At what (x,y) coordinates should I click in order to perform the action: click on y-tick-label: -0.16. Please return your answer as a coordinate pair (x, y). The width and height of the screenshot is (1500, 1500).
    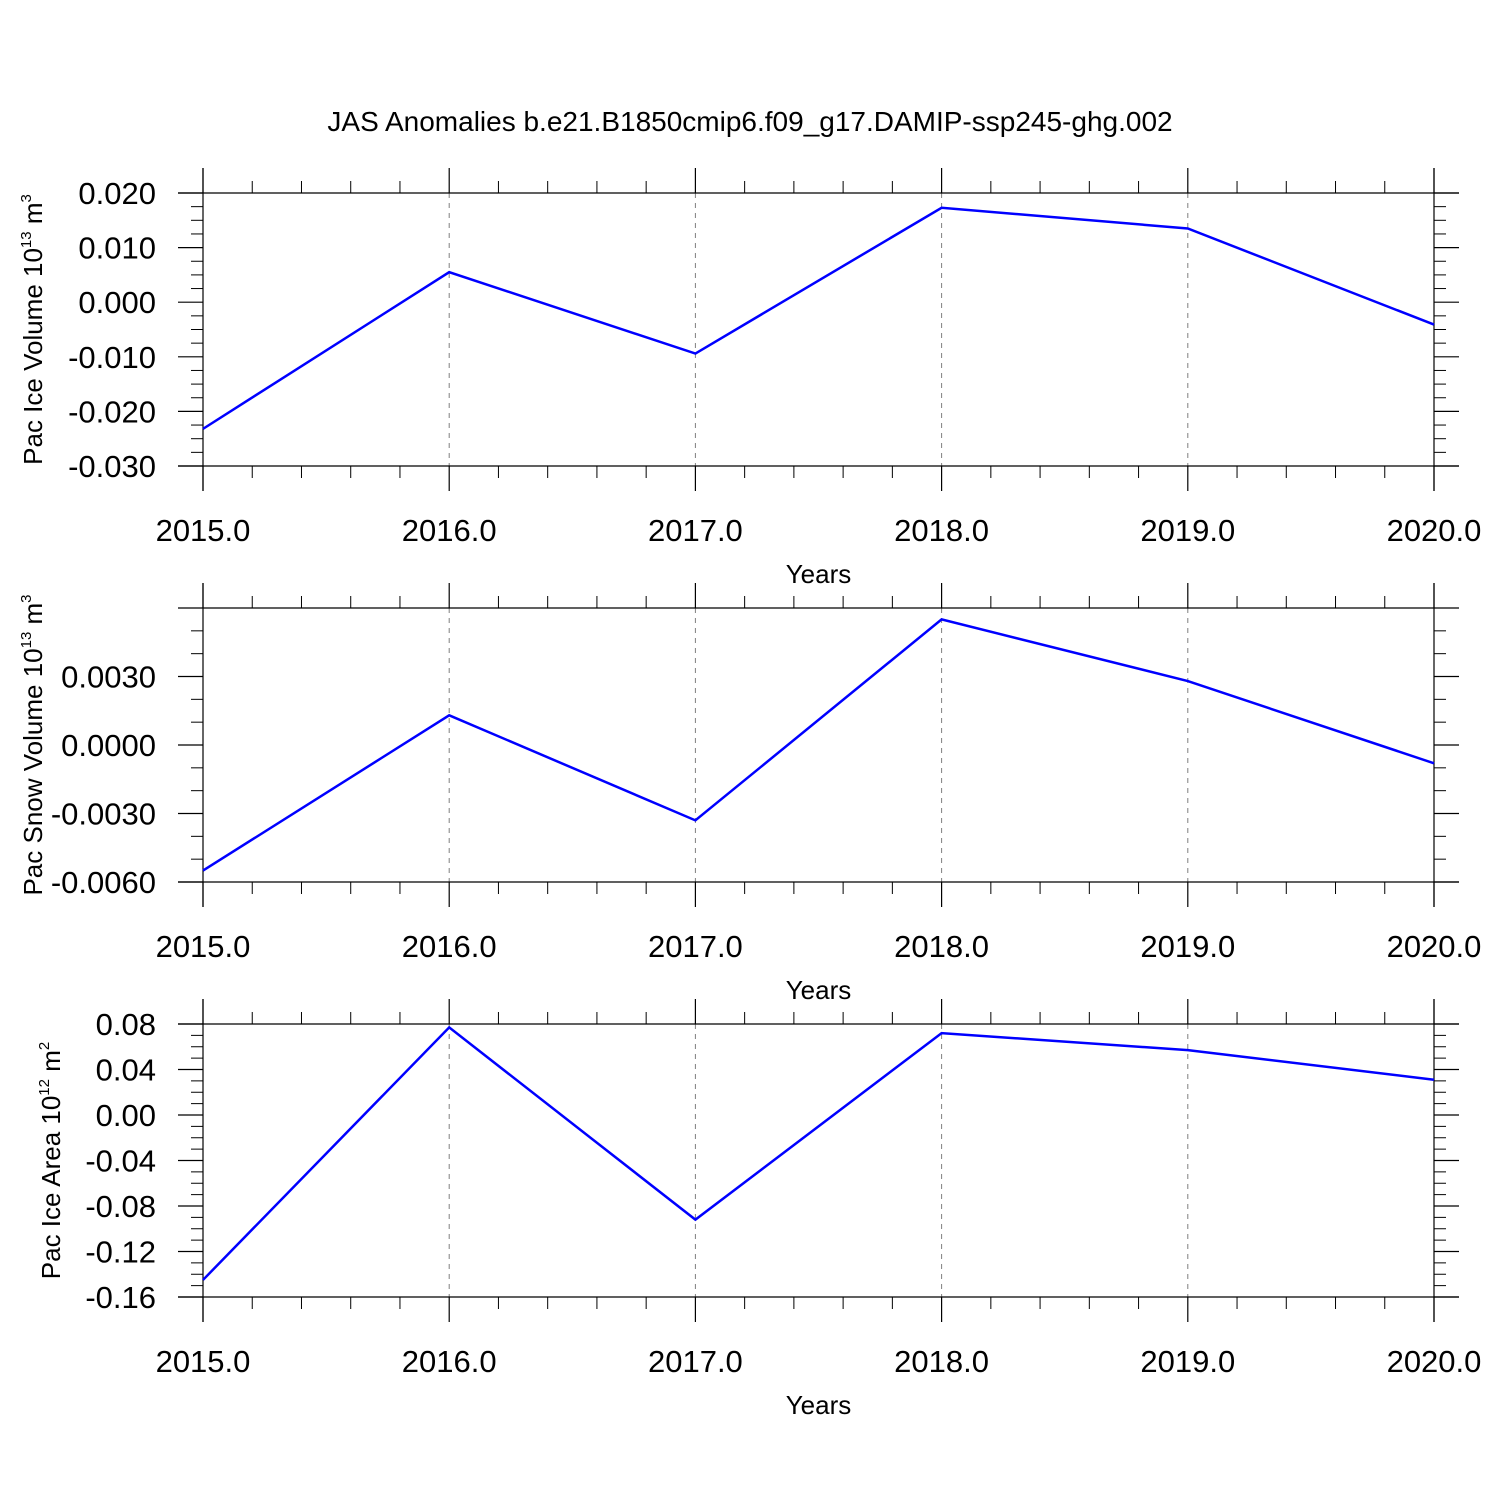
    Looking at the image, I should click on (120, 1297).